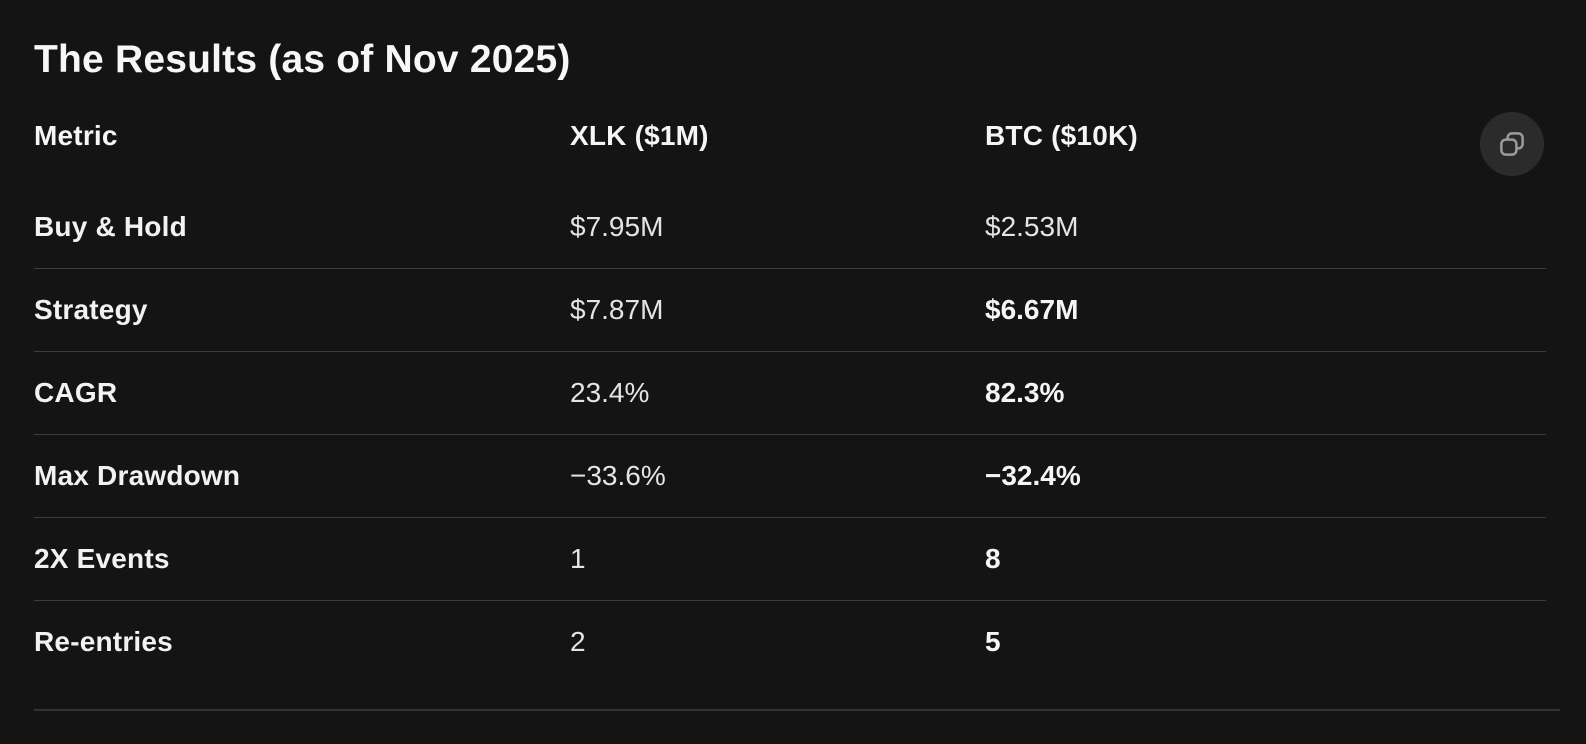 The image size is (1586, 744). What do you see at coordinates (302, 59) in the screenshot?
I see `page-title: The Results (as of Nov 2025)` at bounding box center [302, 59].